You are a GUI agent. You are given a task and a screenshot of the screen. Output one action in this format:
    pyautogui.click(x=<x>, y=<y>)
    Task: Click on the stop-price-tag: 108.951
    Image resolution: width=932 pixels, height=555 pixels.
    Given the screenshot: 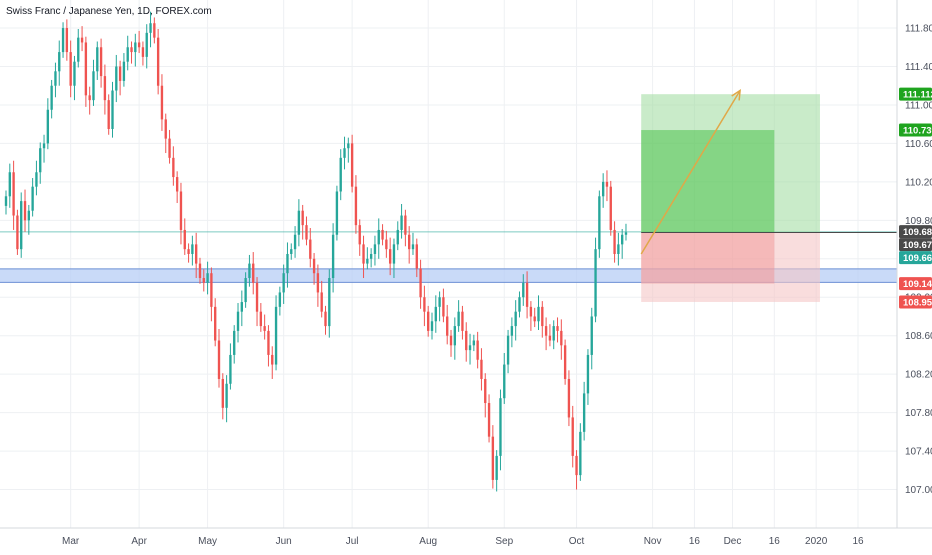 What is the action you would take?
    pyautogui.click(x=915, y=302)
    